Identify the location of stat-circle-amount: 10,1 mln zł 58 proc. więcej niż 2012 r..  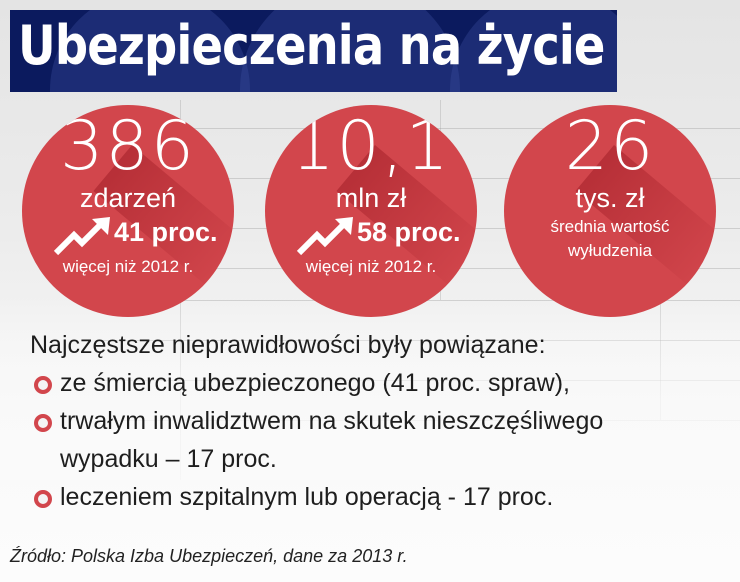
(371, 211).